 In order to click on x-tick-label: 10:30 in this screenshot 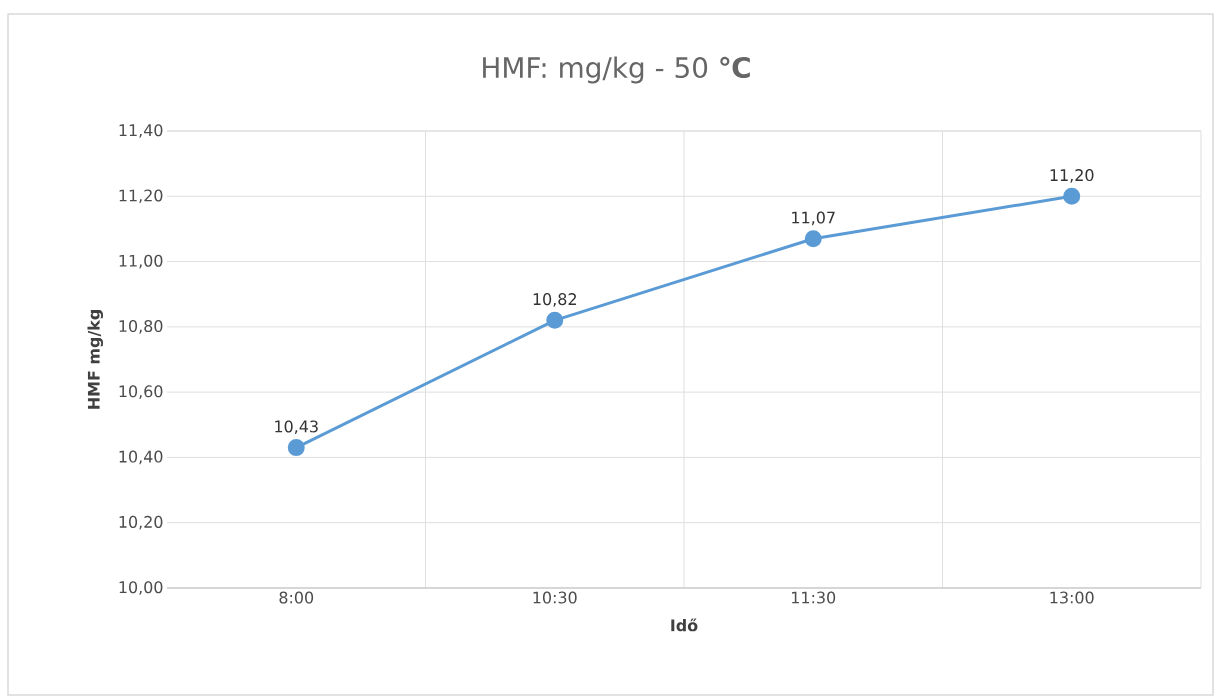, I will do `click(555, 597)`.